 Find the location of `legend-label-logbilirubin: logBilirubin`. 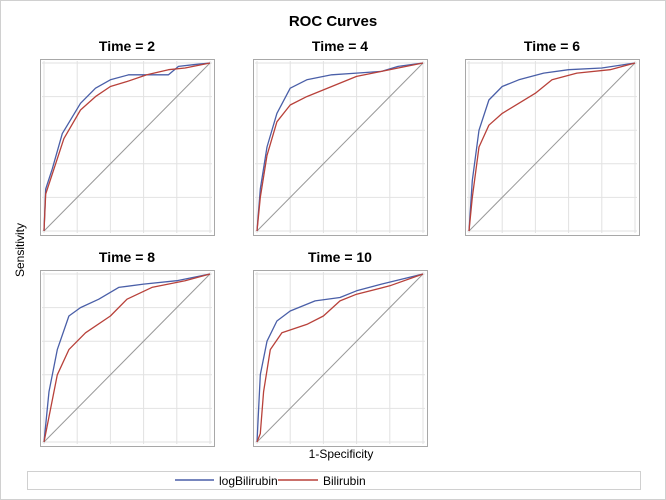

legend-label-logbilirubin: logBilirubin is located at coordinates (248, 481).